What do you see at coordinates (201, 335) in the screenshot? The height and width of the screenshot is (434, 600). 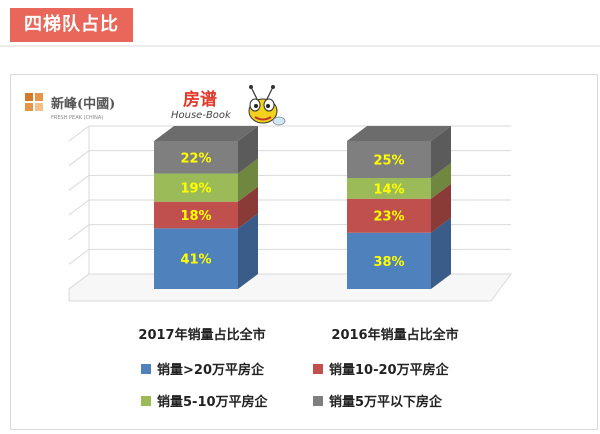 I see `category-label: 2017年销量占比全市` at bounding box center [201, 335].